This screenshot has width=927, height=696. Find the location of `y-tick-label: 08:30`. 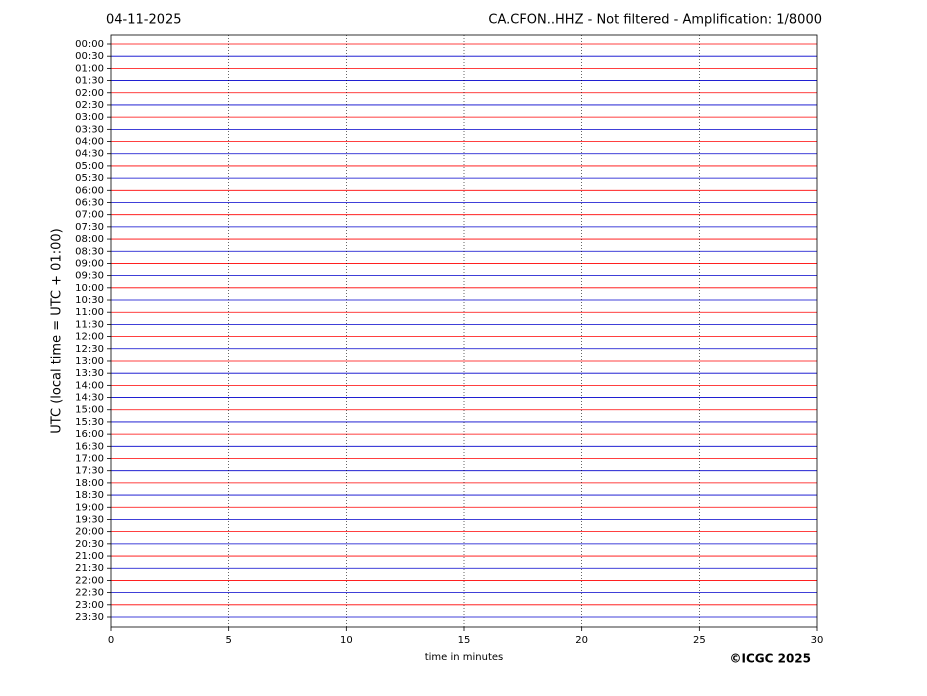

y-tick-label: 08:30 is located at coordinates (89, 251).